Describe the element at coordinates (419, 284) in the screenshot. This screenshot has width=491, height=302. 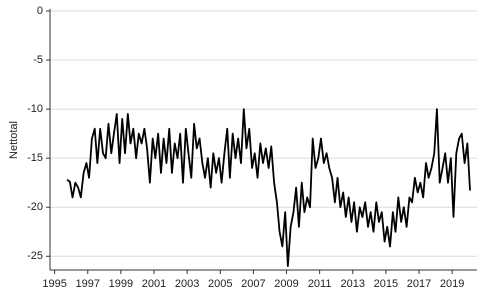
I see `x-tick-label: 2017` at that location.